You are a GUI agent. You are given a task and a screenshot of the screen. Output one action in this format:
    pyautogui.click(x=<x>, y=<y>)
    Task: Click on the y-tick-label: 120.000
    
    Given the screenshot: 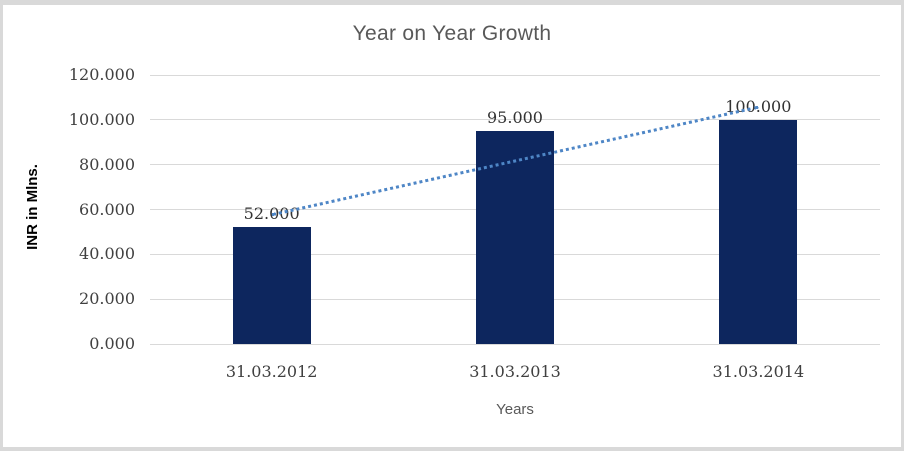 What is the action you would take?
    pyautogui.click(x=101, y=74)
    